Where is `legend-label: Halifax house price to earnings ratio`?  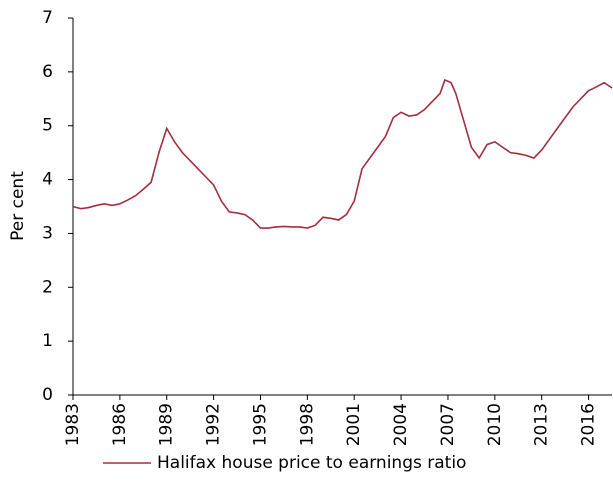
legend-label: Halifax house price to earnings ratio is located at coordinates (311, 463).